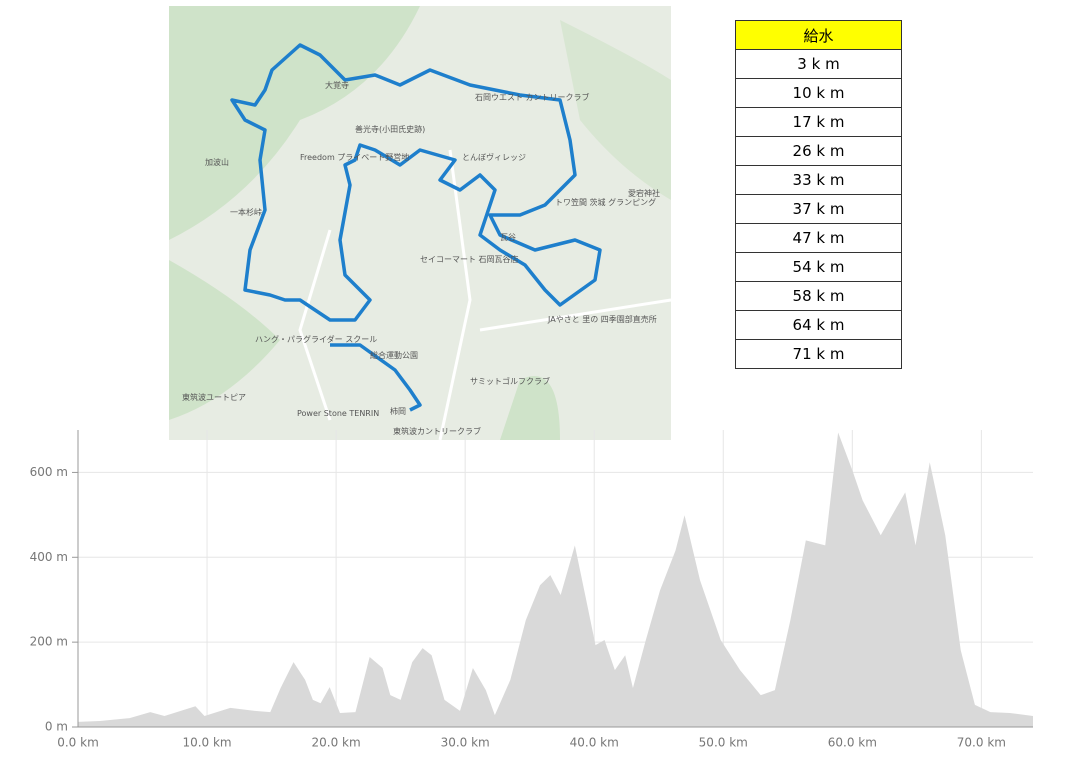 This screenshot has width=1074, height=763. I want to click on x-tick-label: 30.0 km, so click(465, 743).